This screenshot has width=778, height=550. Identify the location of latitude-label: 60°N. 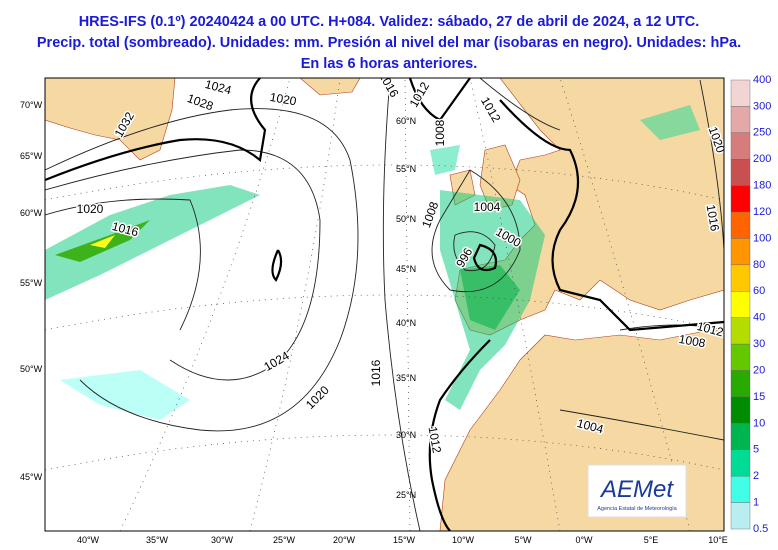
(406, 121).